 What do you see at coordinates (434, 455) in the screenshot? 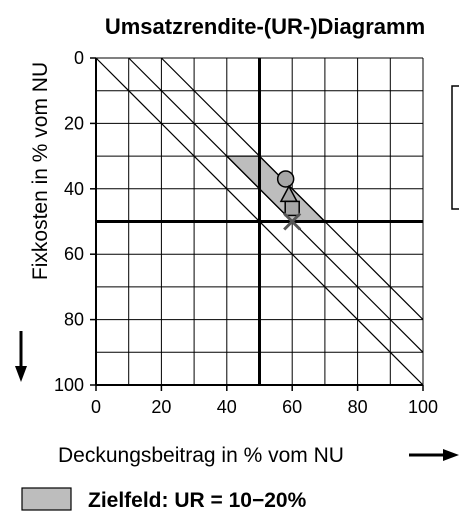
I see `x-axis-arrow` at bounding box center [434, 455].